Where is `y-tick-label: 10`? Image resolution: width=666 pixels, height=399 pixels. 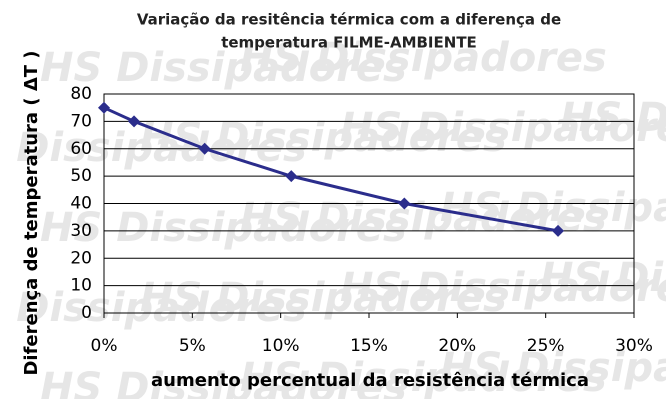 y-tick-label: 10 is located at coordinates (81, 286).